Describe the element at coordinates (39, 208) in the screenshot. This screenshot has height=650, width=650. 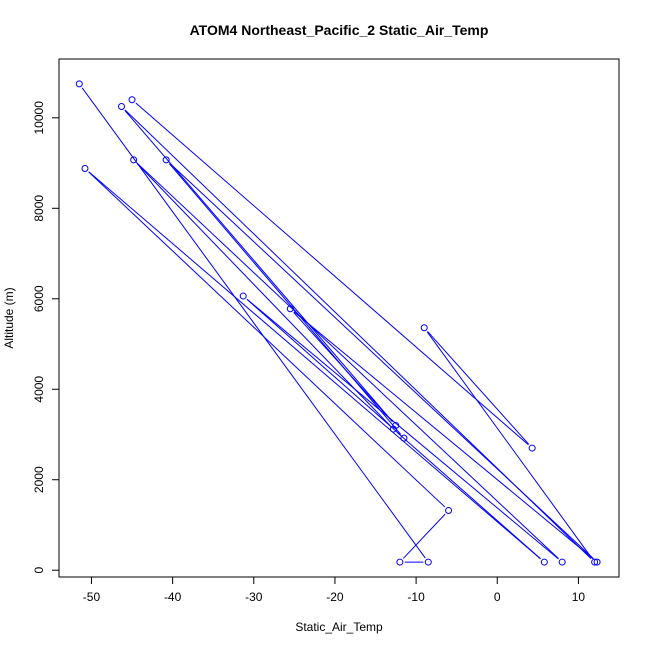
I see `y-tick-label: 8000` at that location.